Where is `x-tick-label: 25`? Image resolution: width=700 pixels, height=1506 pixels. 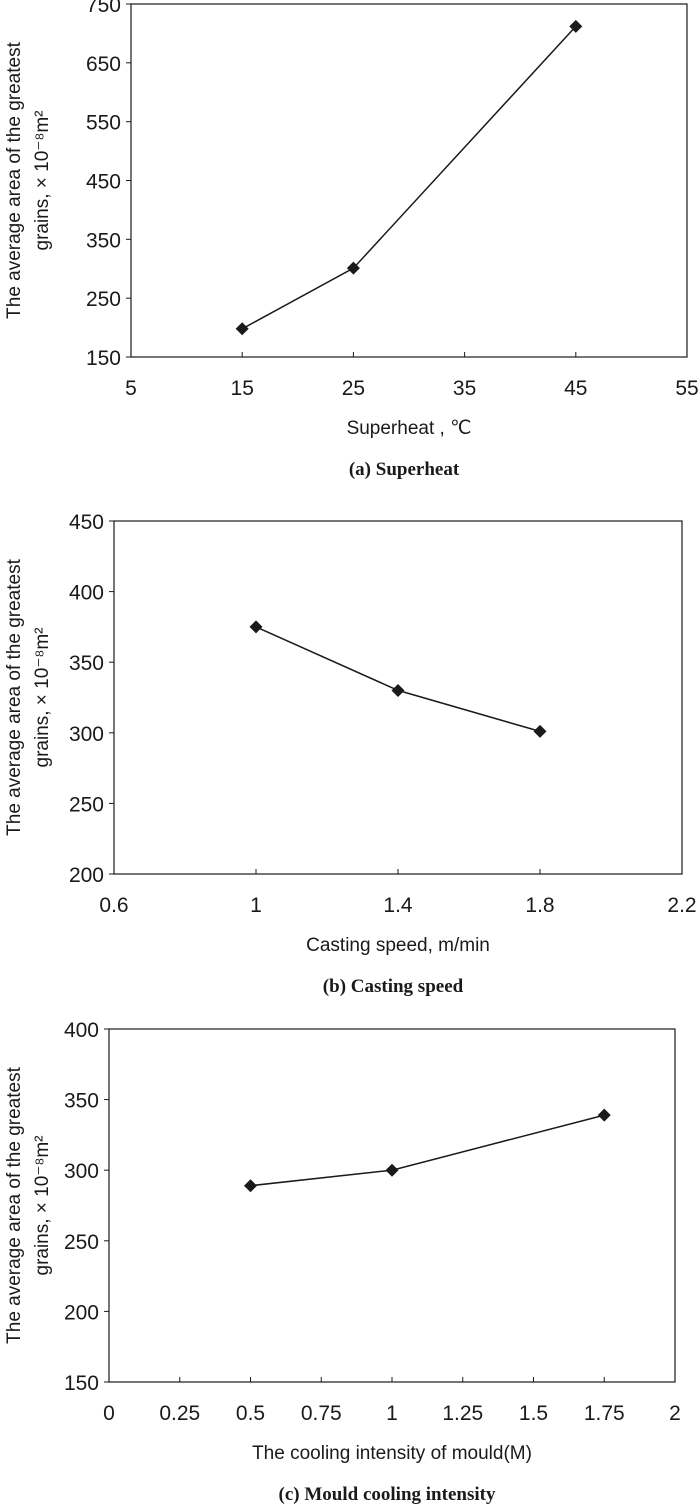
x-tick-label: 25 is located at coordinates (353, 388).